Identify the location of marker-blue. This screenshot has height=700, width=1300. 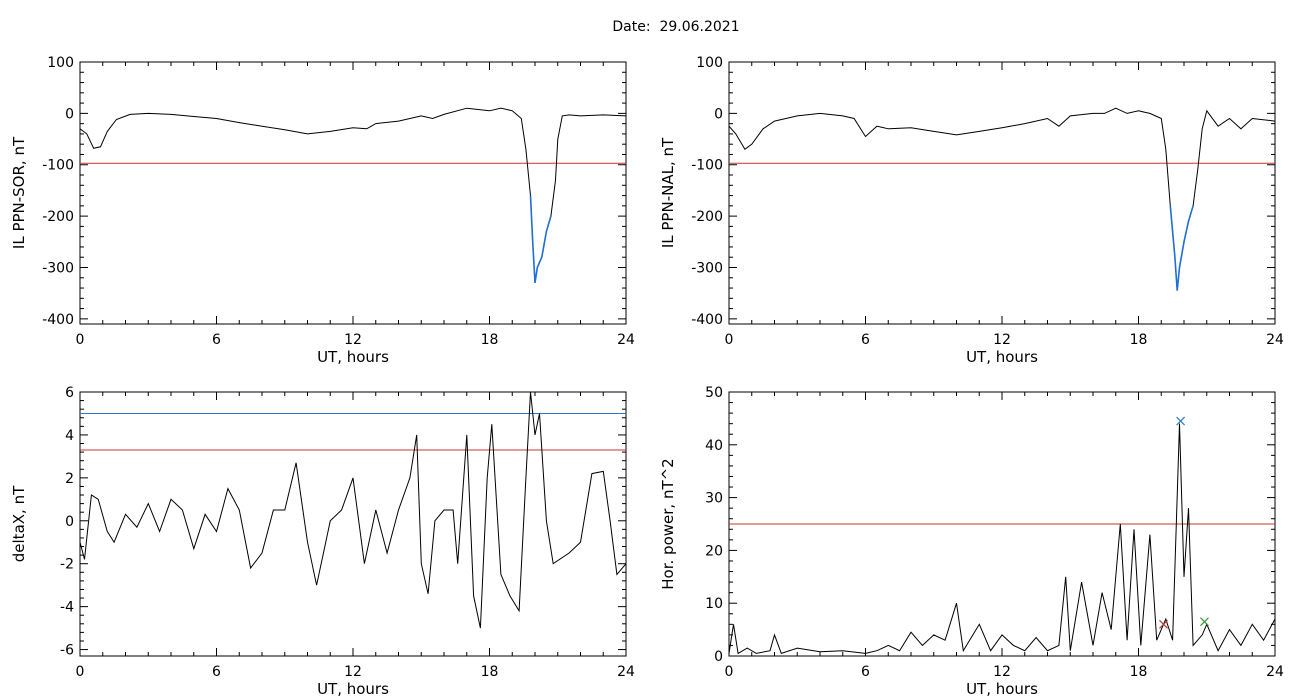
(1181, 421).